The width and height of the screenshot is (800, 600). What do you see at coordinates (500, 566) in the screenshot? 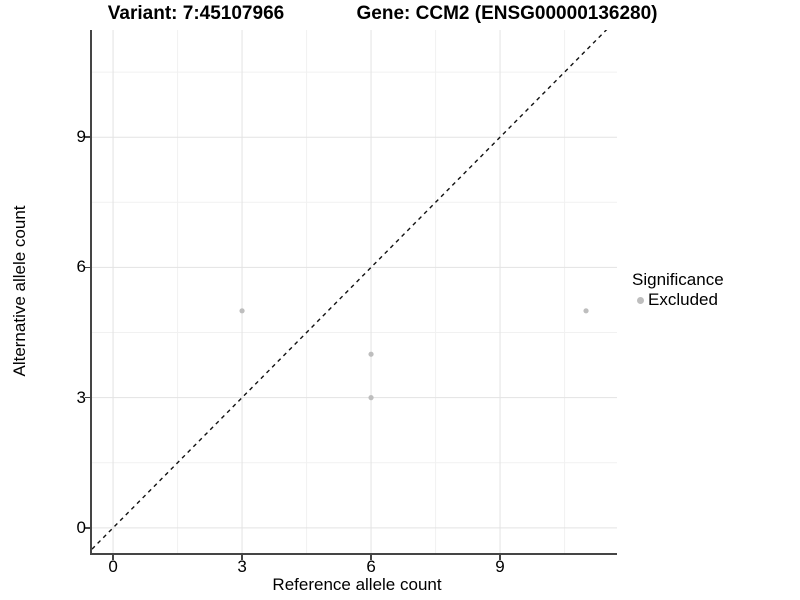
I see `x-tick-label: 9` at bounding box center [500, 566].